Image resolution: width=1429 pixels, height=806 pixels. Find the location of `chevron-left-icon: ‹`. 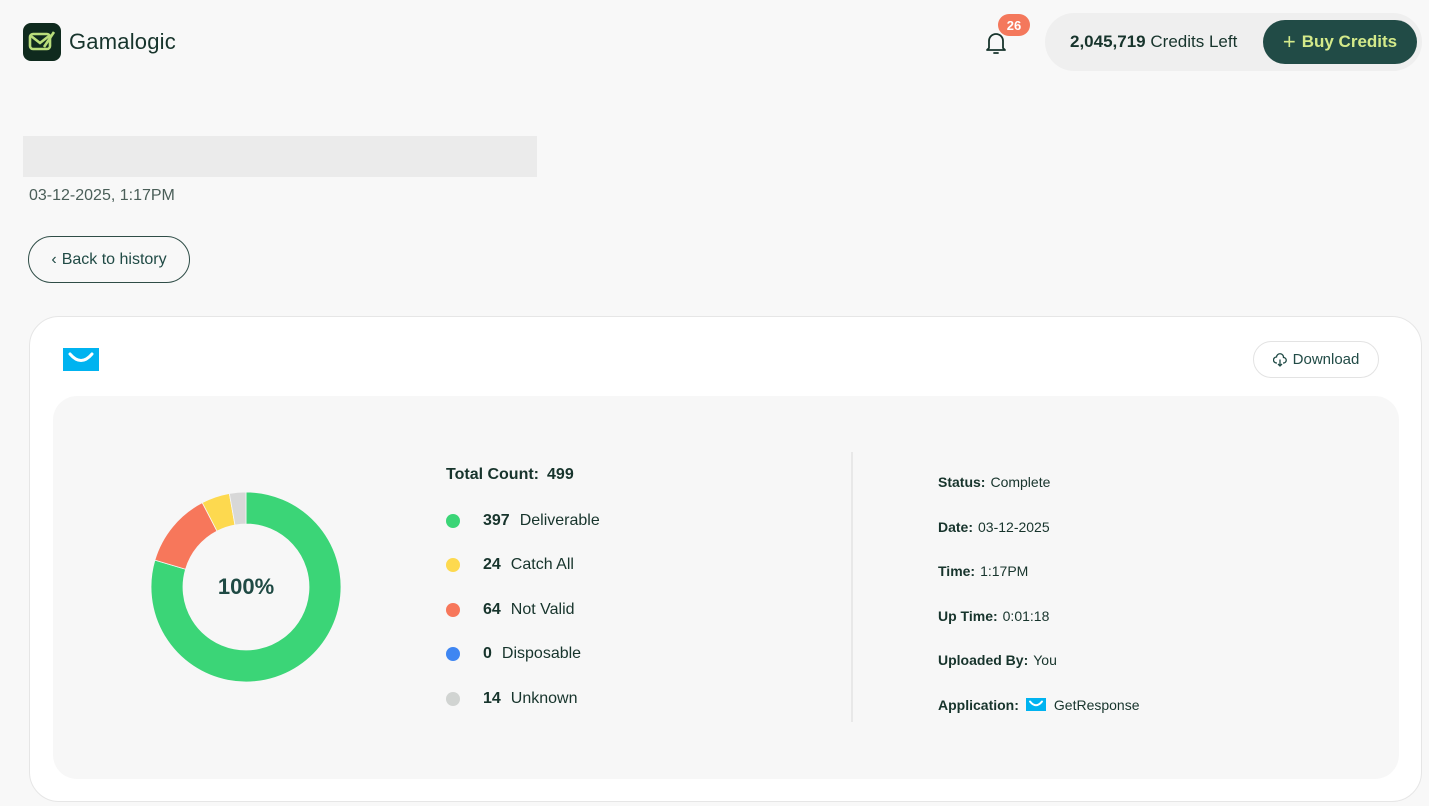

chevron-left-icon: ‹ is located at coordinates (54, 259).